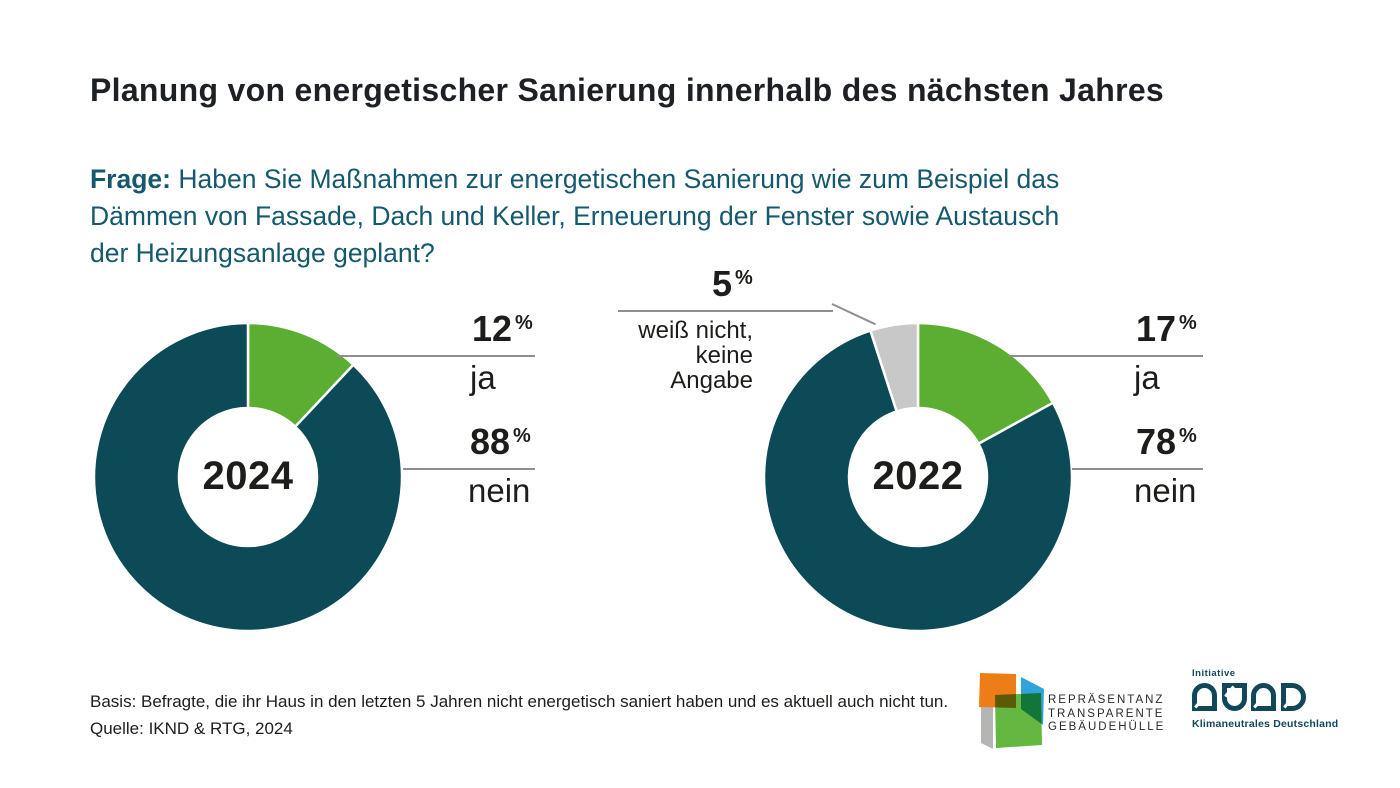 The image size is (1400, 788). What do you see at coordinates (1147, 377) in the screenshot?
I see `callout-2022-ja-label: ja` at bounding box center [1147, 377].